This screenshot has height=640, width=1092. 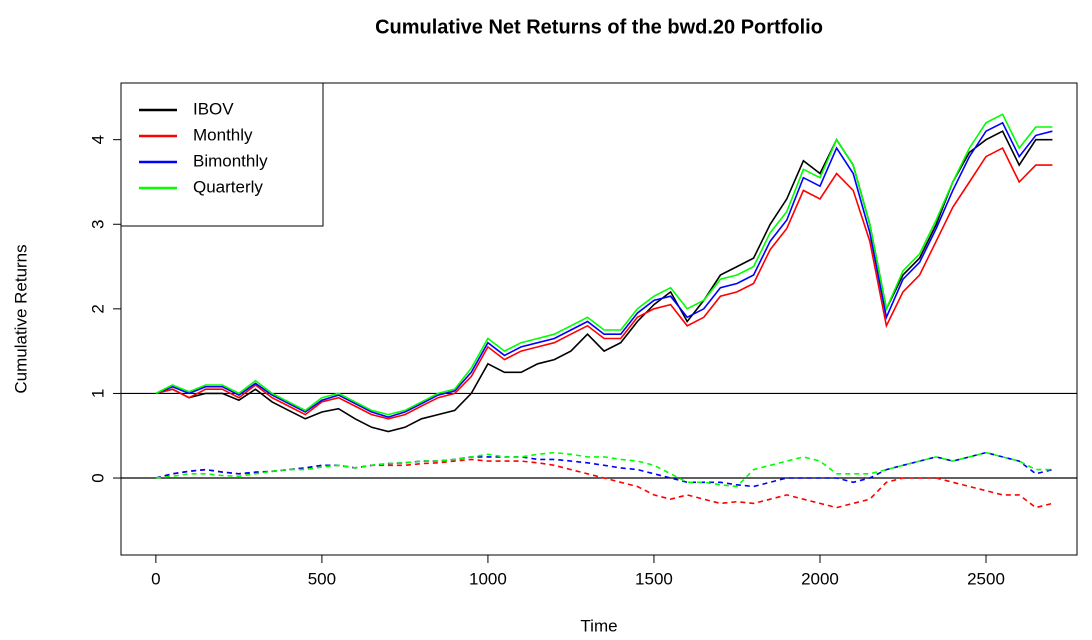 What do you see at coordinates (20, 318) in the screenshot?
I see `y-axis-label: Cumulative Returns` at bounding box center [20, 318].